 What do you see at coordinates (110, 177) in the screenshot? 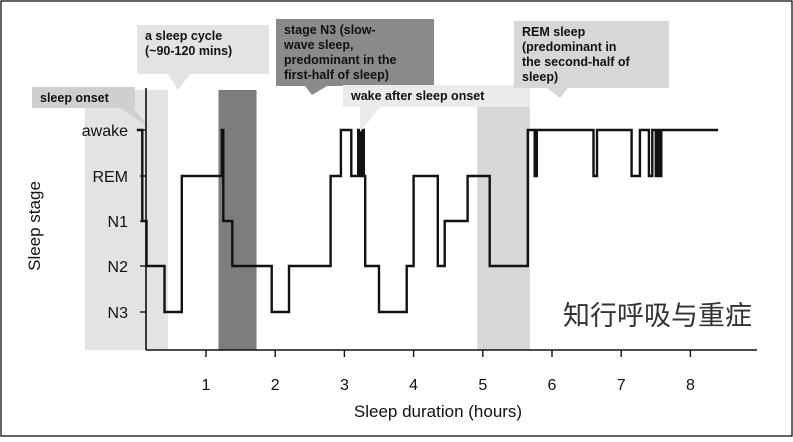
I see `y-tick-label: REM` at bounding box center [110, 177].